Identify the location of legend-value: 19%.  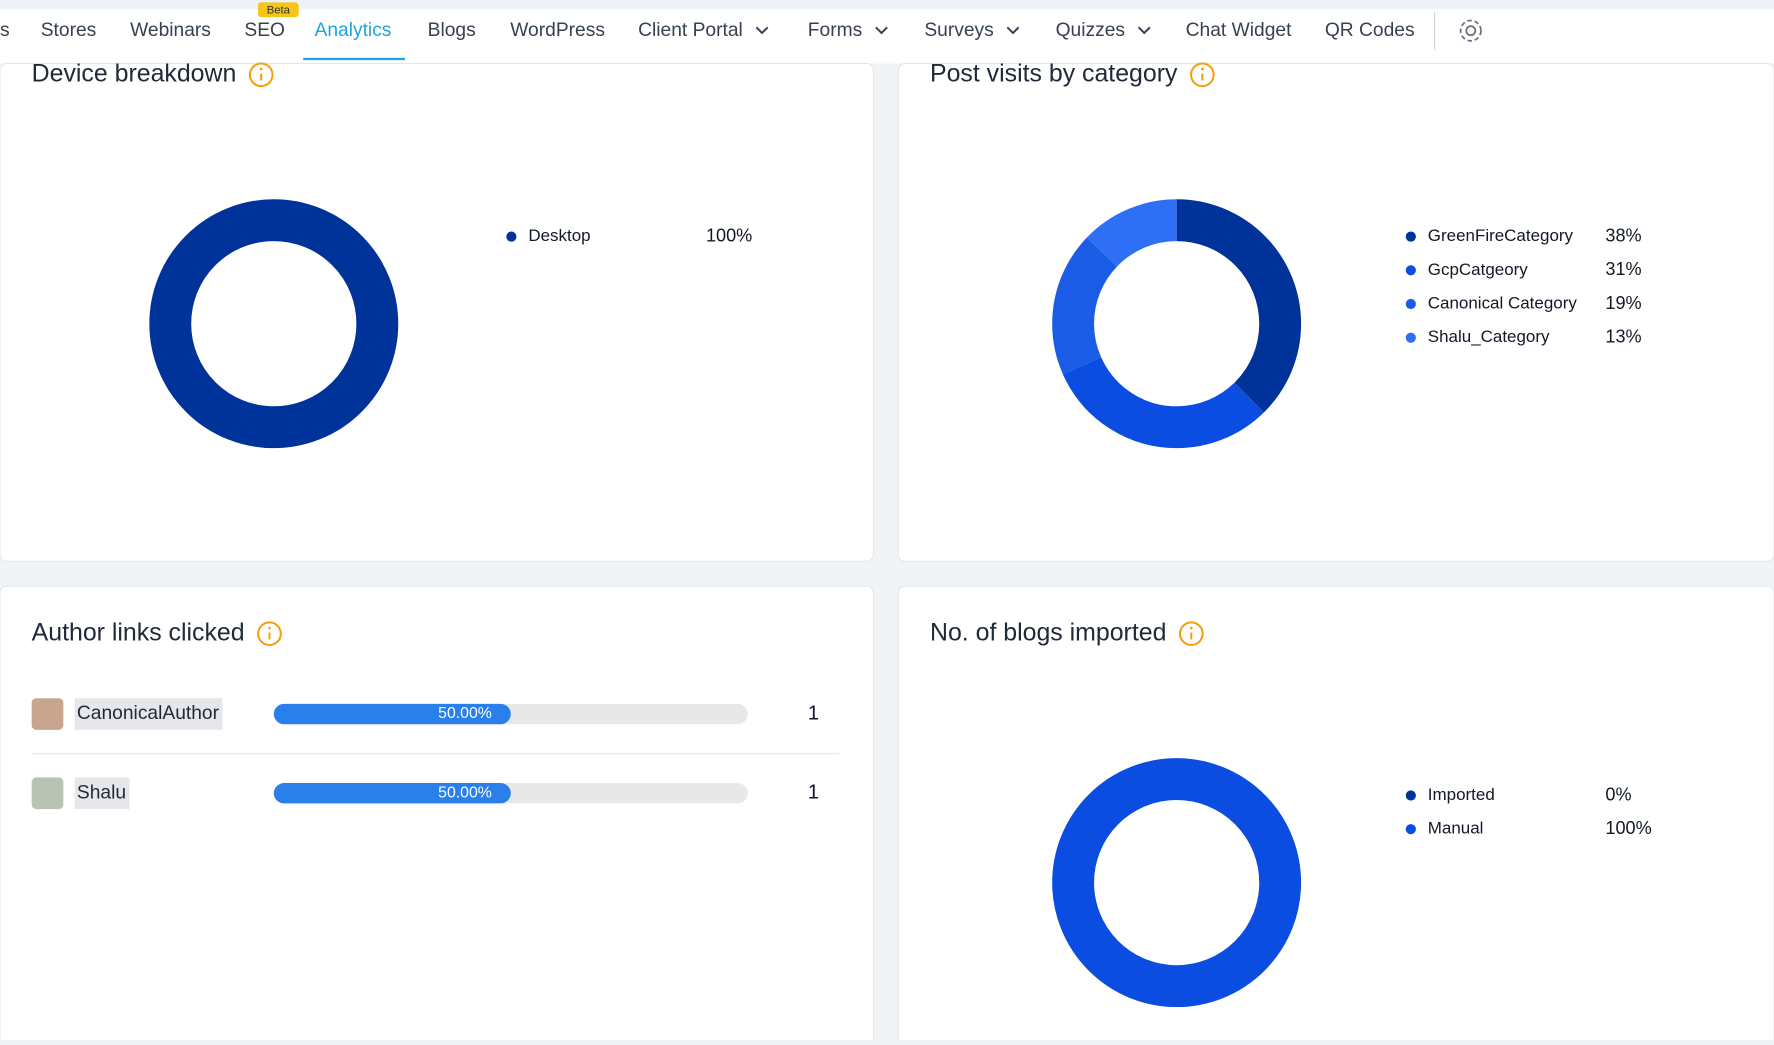
(1623, 303).